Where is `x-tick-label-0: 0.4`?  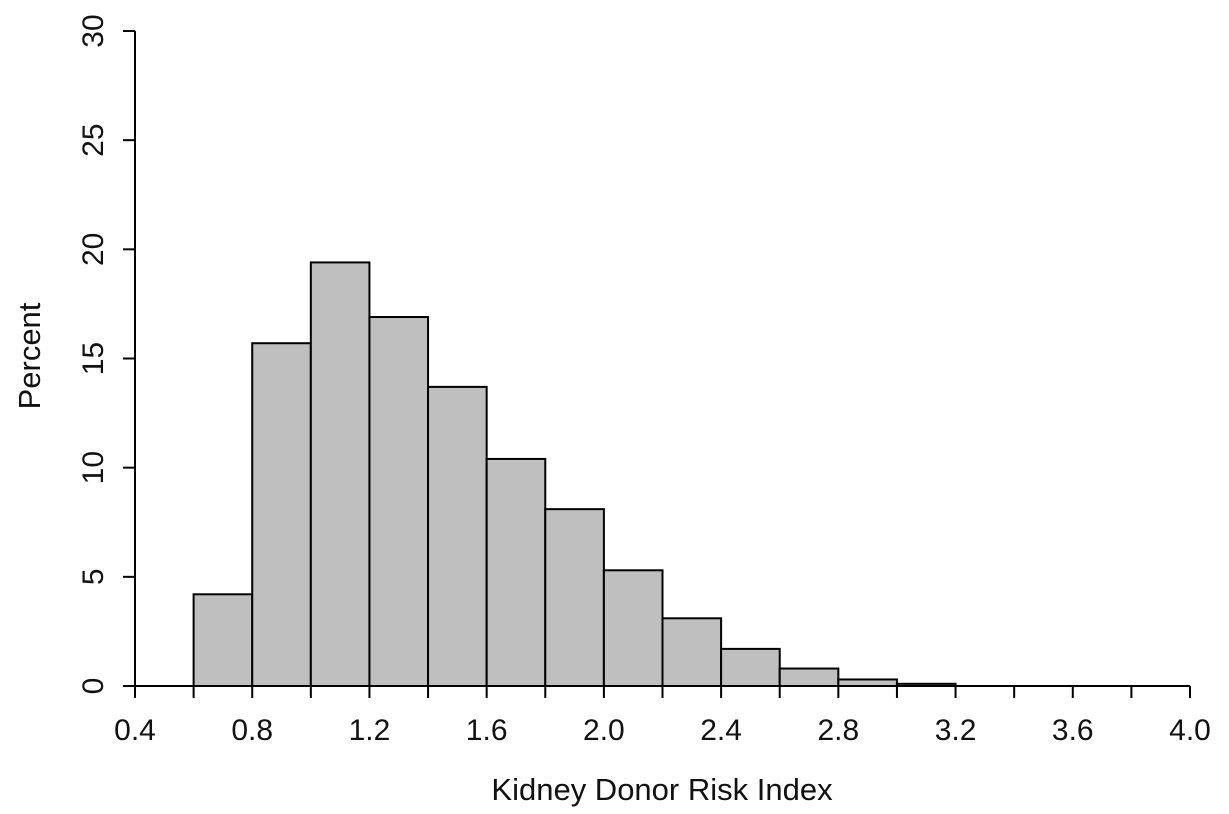 x-tick-label-0: 0.4 is located at coordinates (135, 730).